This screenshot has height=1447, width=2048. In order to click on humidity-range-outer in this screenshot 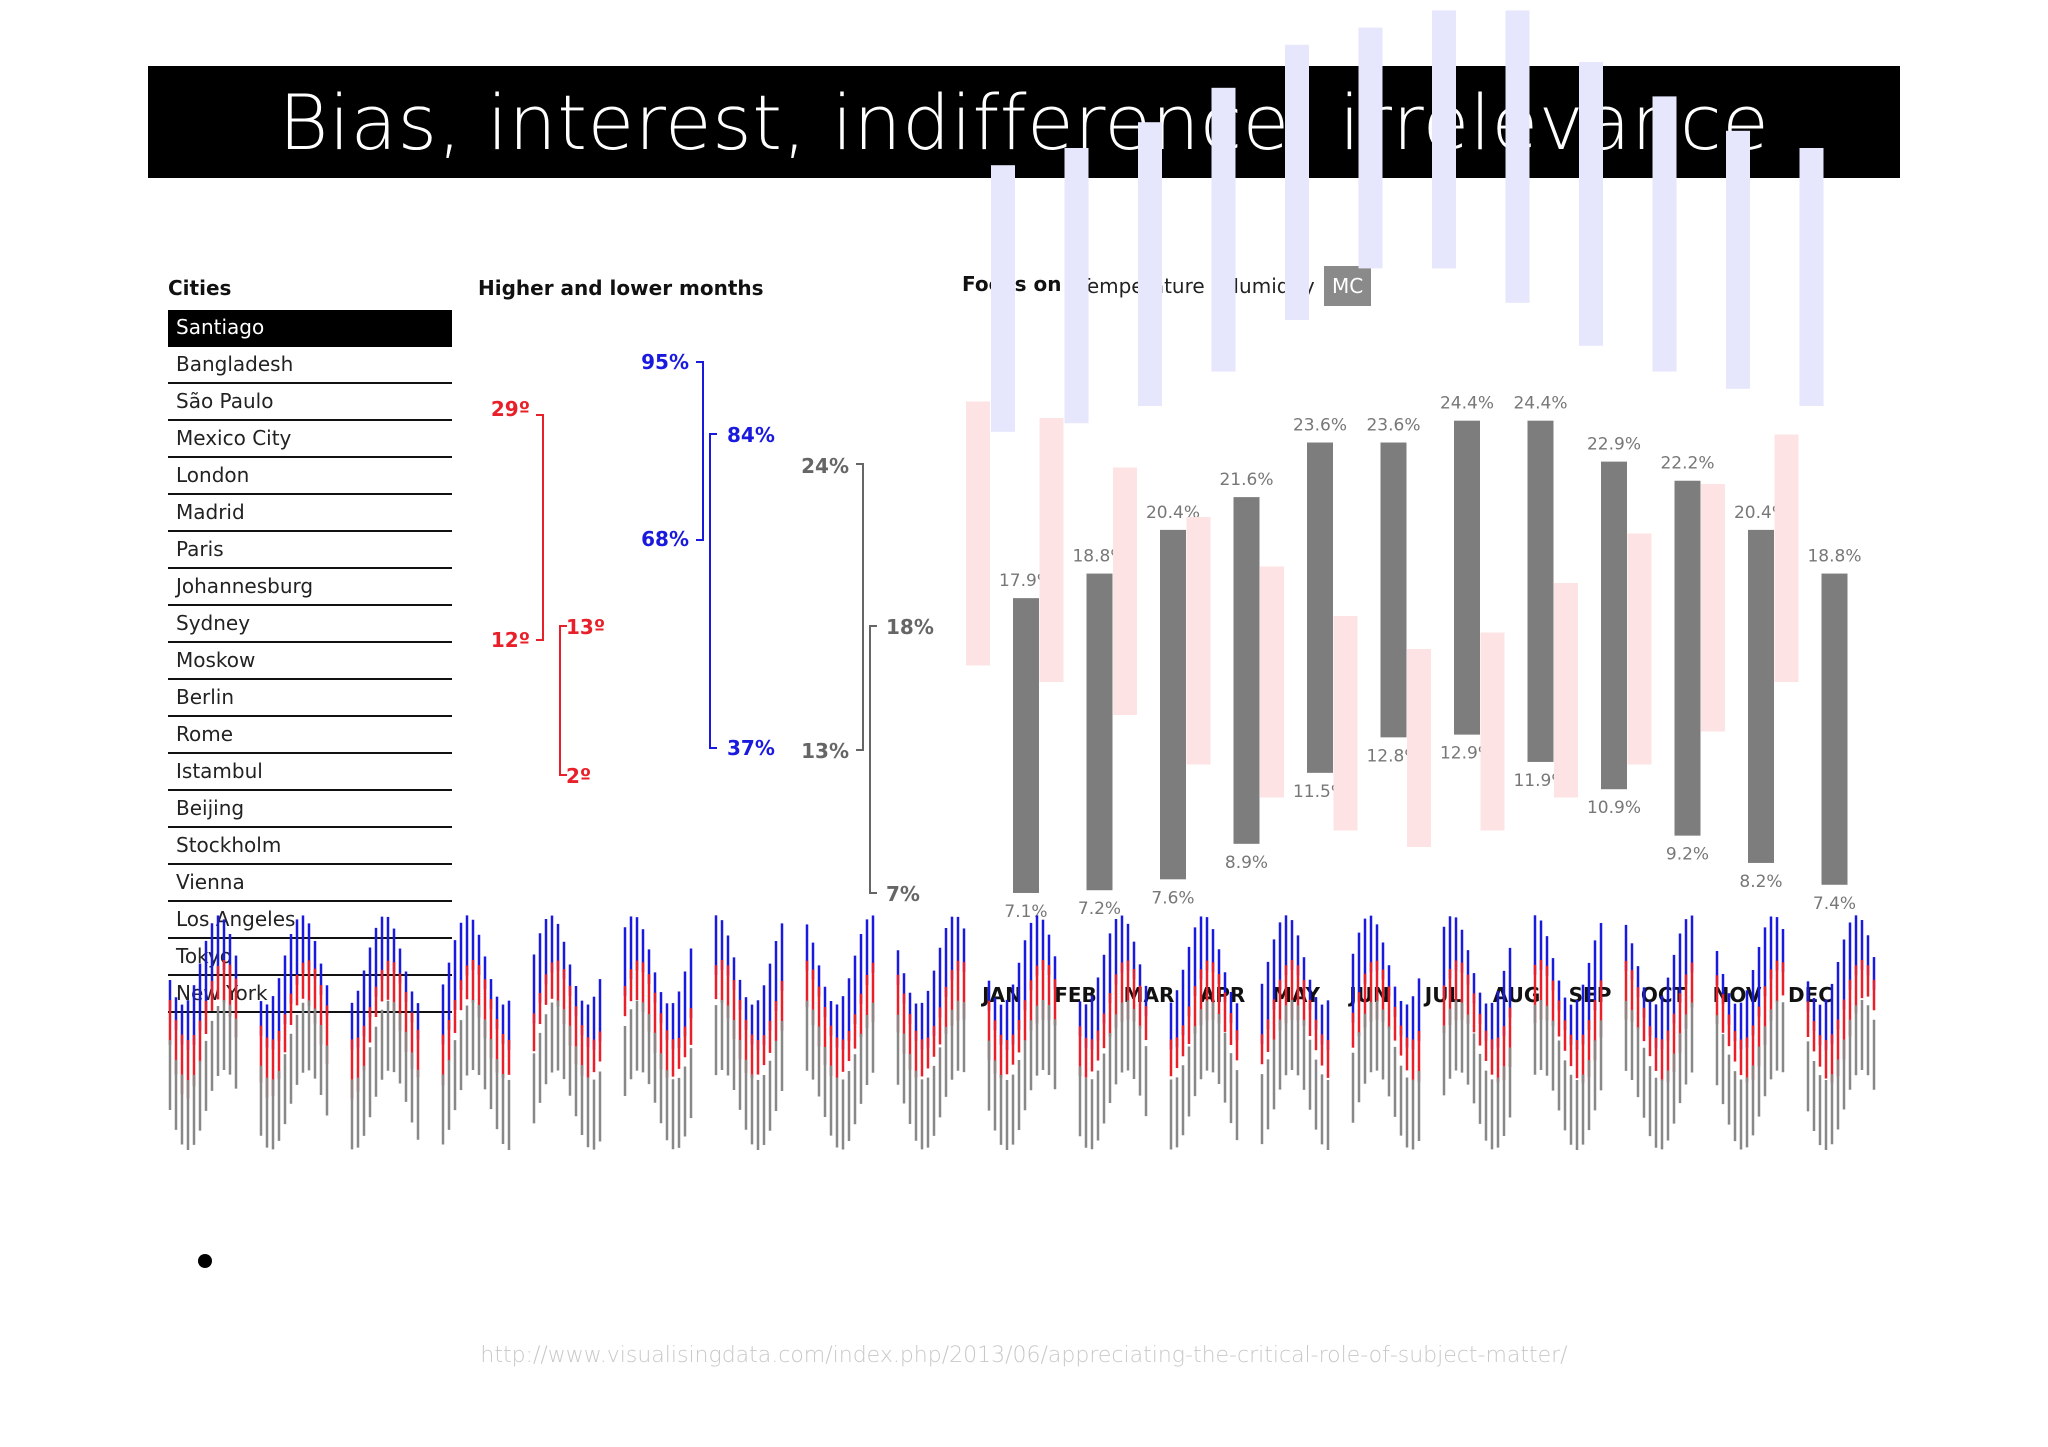, I will do `click(700, 451)`.